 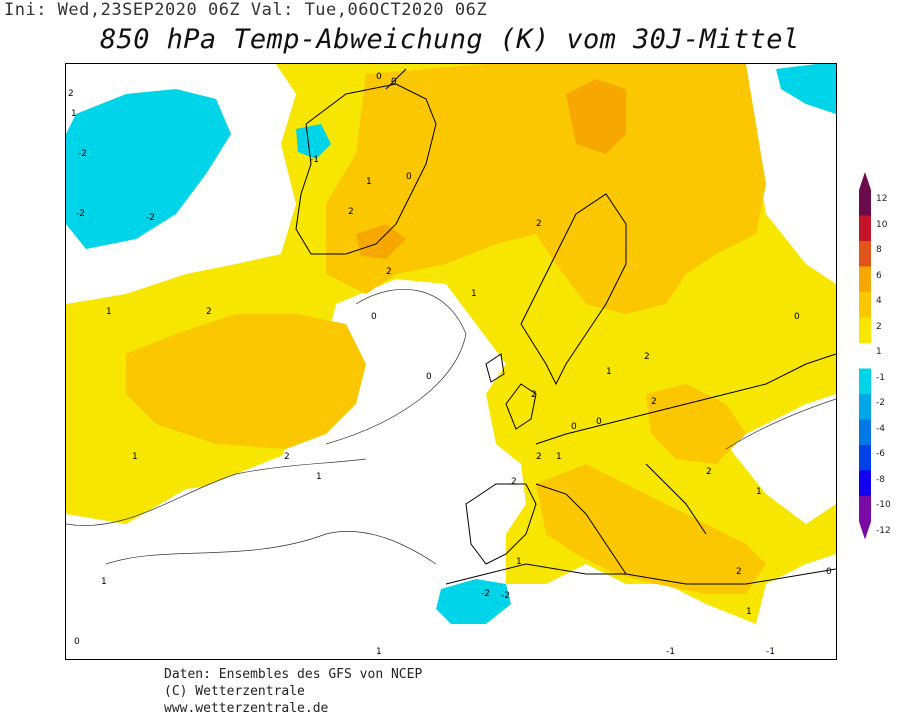 I want to click on anomaly-2-4-balkan, so click(x=696, y=424).